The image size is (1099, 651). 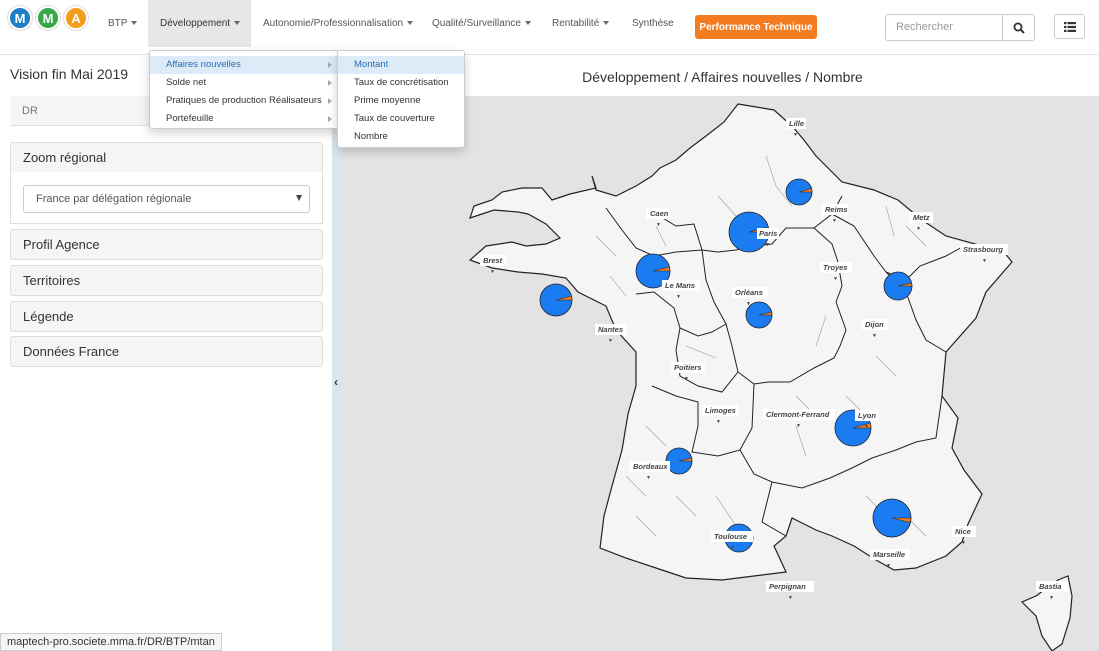 What do you see at coordinates (20, 18) in the screenshot?
I see `logo-letter-m1: M` at bounding box center [20, 18].